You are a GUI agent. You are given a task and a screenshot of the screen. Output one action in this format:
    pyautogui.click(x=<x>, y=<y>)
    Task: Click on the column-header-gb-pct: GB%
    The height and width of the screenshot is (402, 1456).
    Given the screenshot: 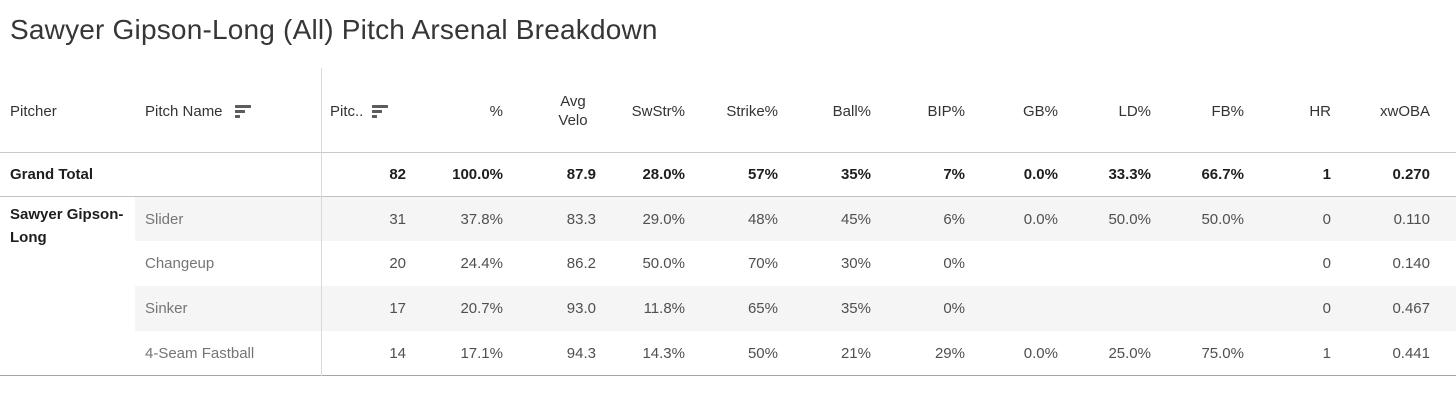 What is the action you would take?
    pyautogui.click(x=1040, y=111)
    